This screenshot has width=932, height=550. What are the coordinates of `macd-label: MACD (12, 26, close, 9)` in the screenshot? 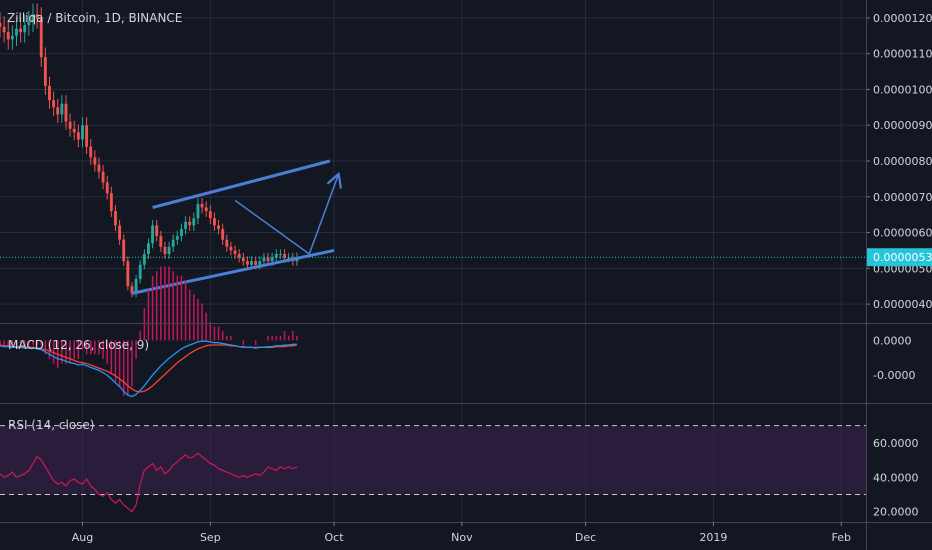 It's located at (78, 345).